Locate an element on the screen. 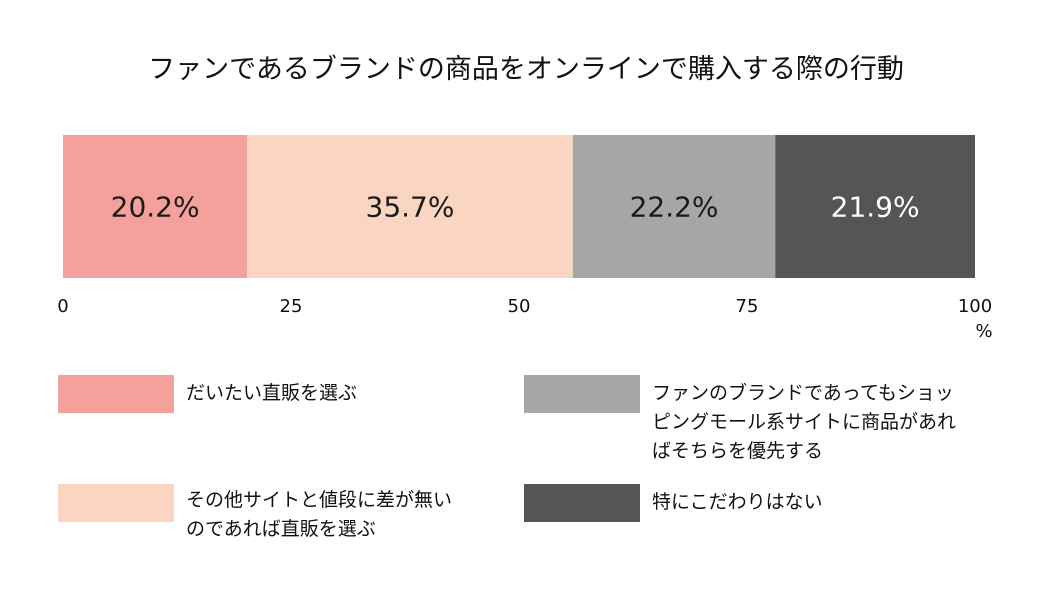 Image resolution: width=1052 pixels, height=592 pixels. legend-label-no-preference: 特にこだわりはない is located at coordinates (737, 502).